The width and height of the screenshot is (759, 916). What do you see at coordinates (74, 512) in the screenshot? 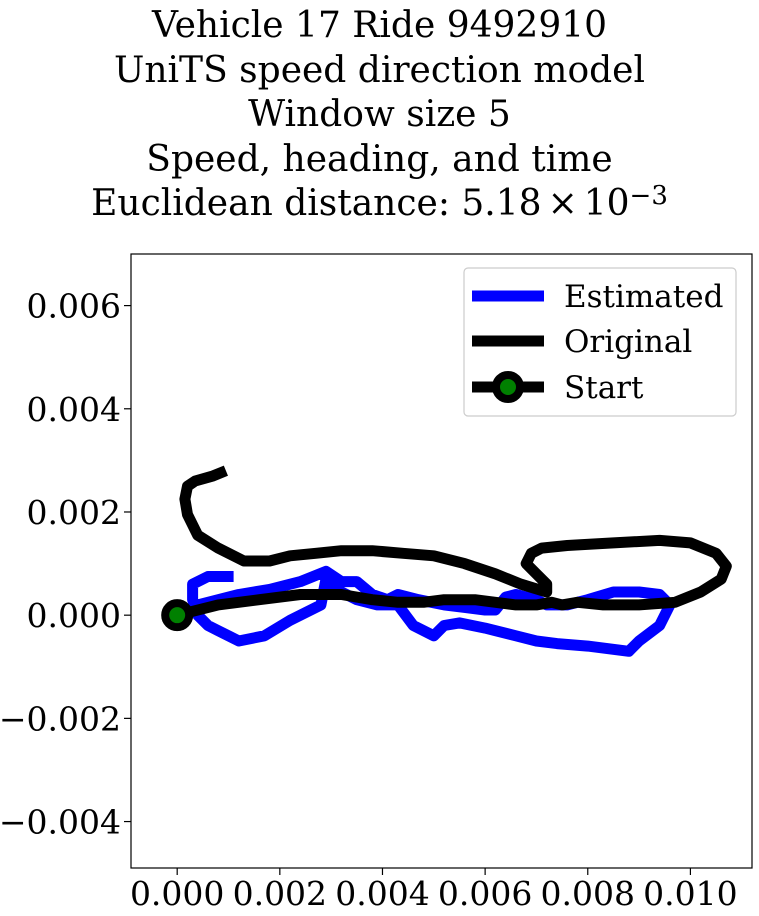
I see `y-tick-label: 0.002` at bounding box center [74, 512].